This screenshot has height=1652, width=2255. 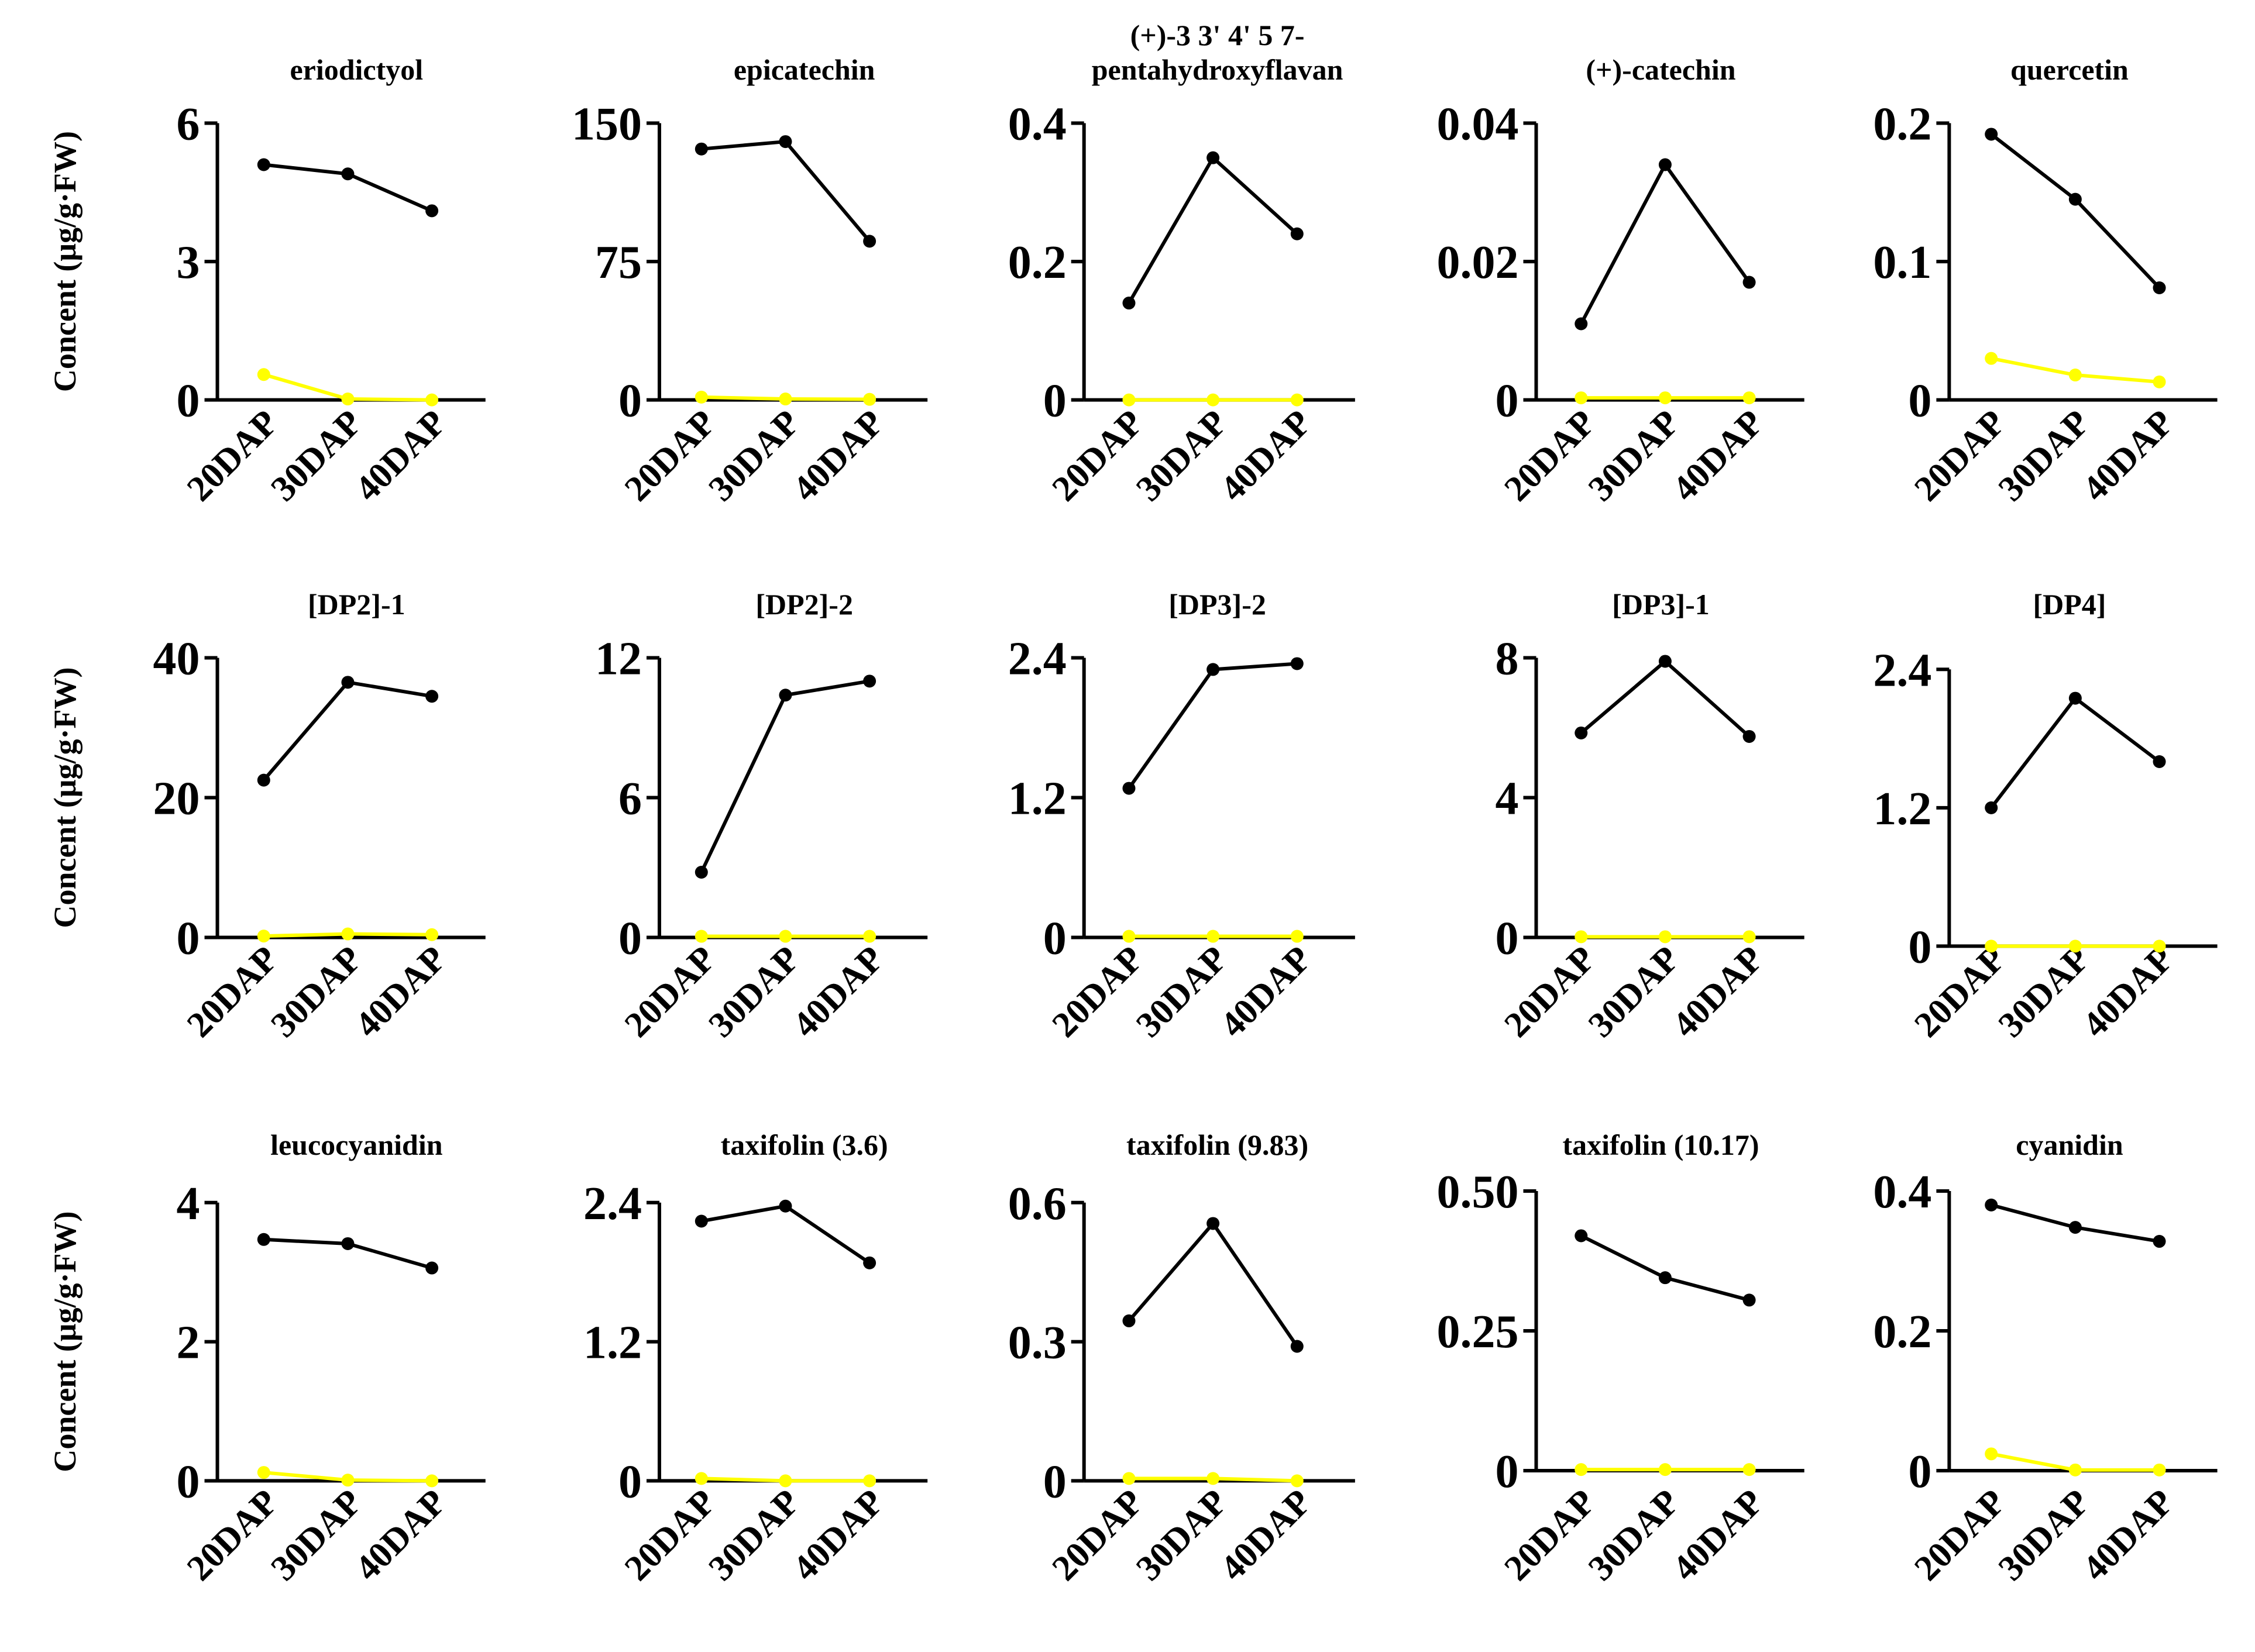 I want to click on y-tick-label: 0.02, so click(x=1477, y=262).